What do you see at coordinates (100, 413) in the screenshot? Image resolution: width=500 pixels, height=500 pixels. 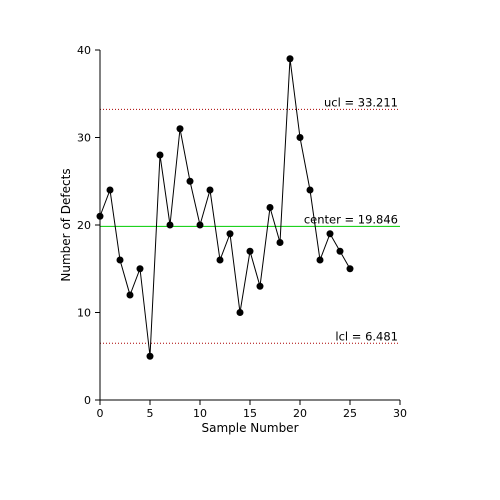 I see `x-tick-label: 0` at bounding box center [100, 413].